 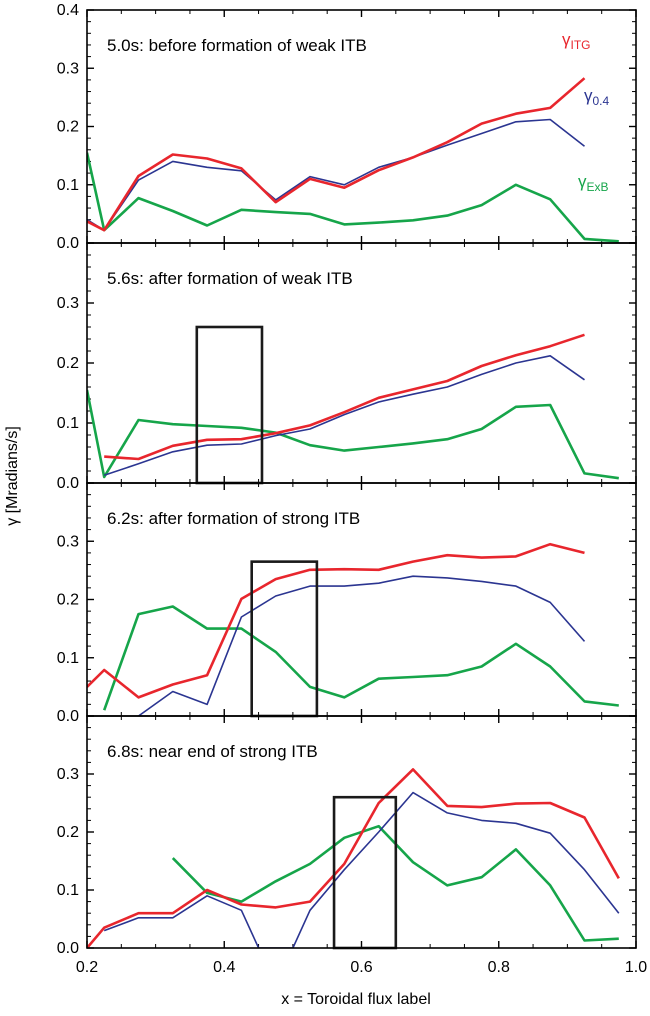 I want to click on legend-subscript: ITG, so click(x=581, y=45).